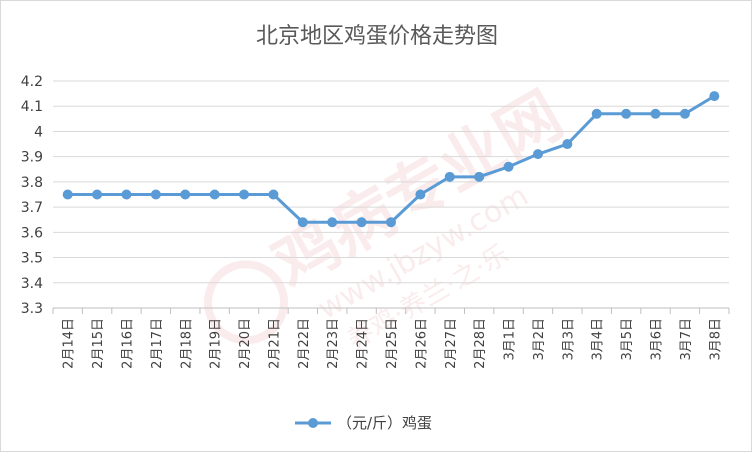 The height and width of the screenshot is (453, 752). I want to click on x-tick-label: 2月15日, so click(98, 343).